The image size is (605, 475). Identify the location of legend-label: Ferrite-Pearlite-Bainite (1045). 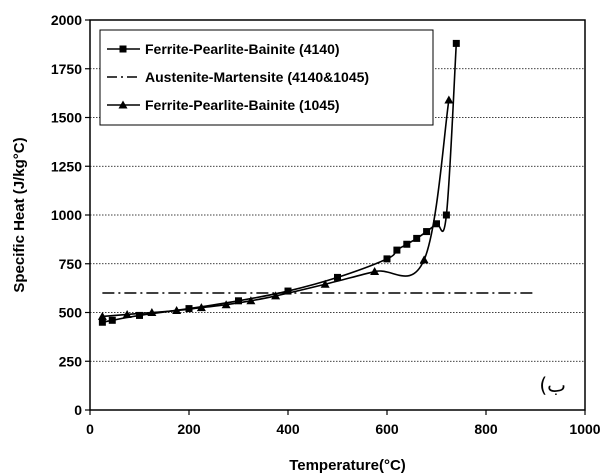
(242, 105).